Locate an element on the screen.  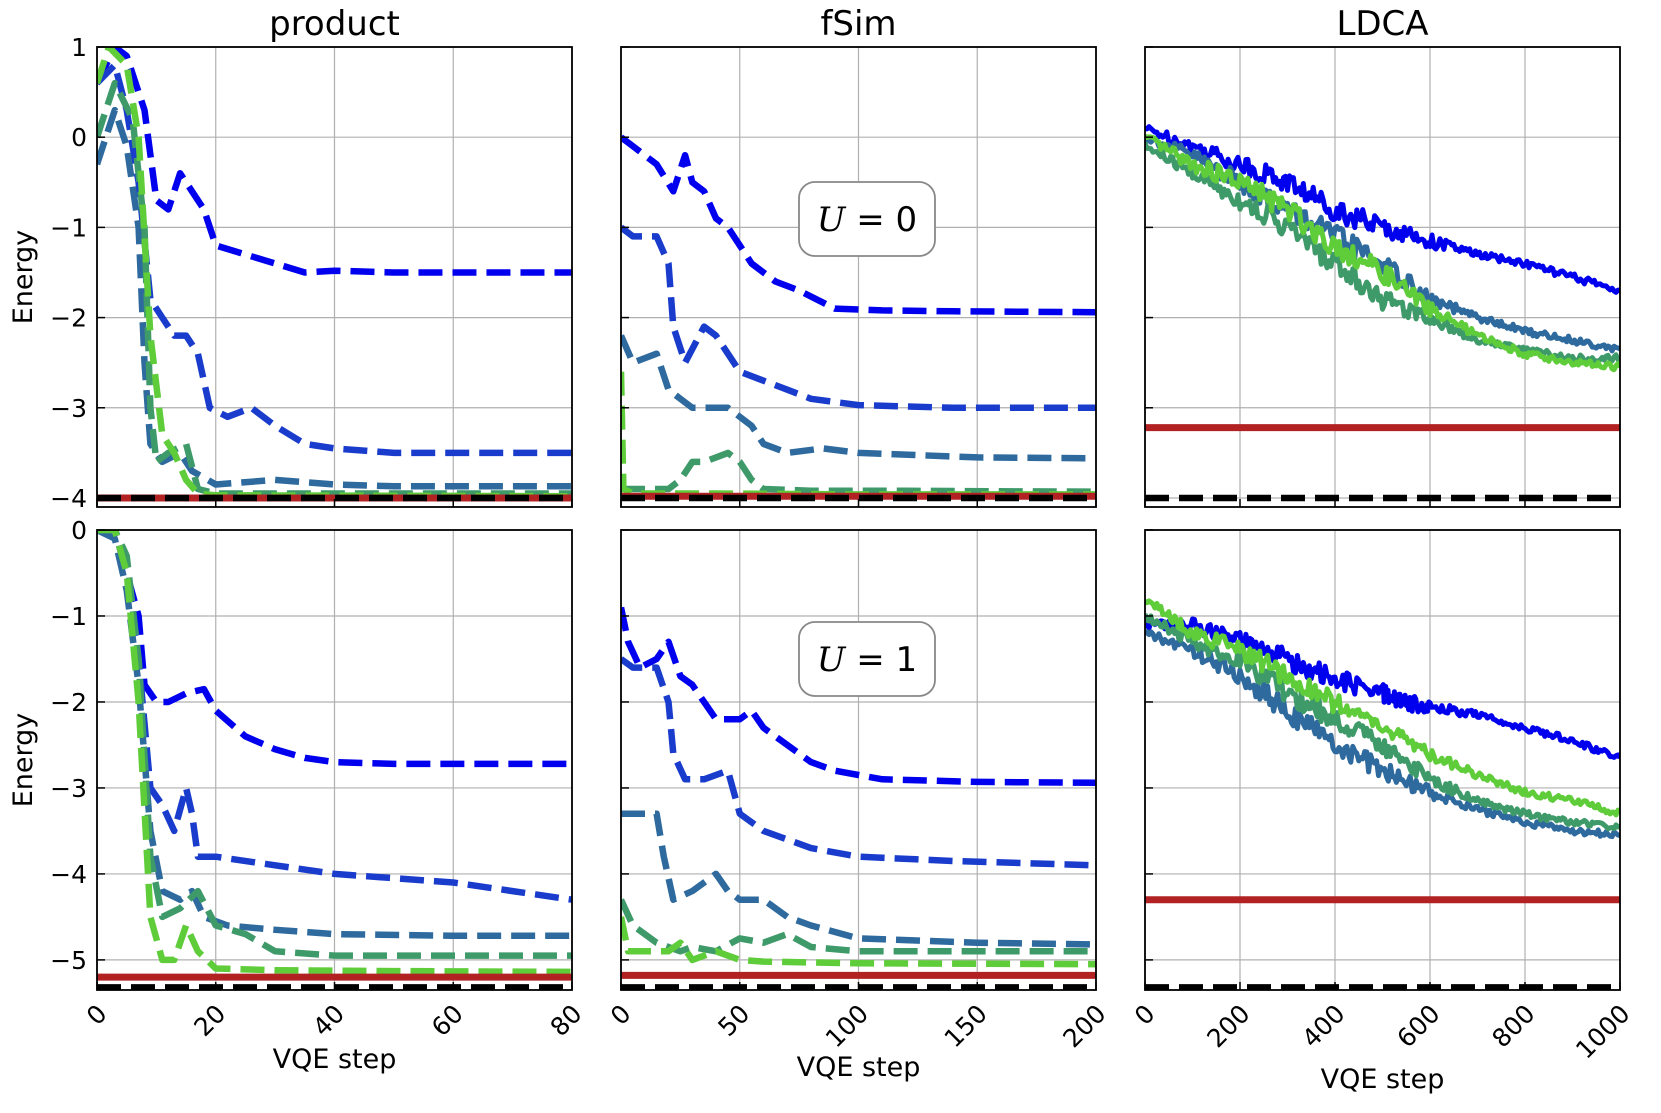
panel-title: fSim is located at coordinates (858, 24).